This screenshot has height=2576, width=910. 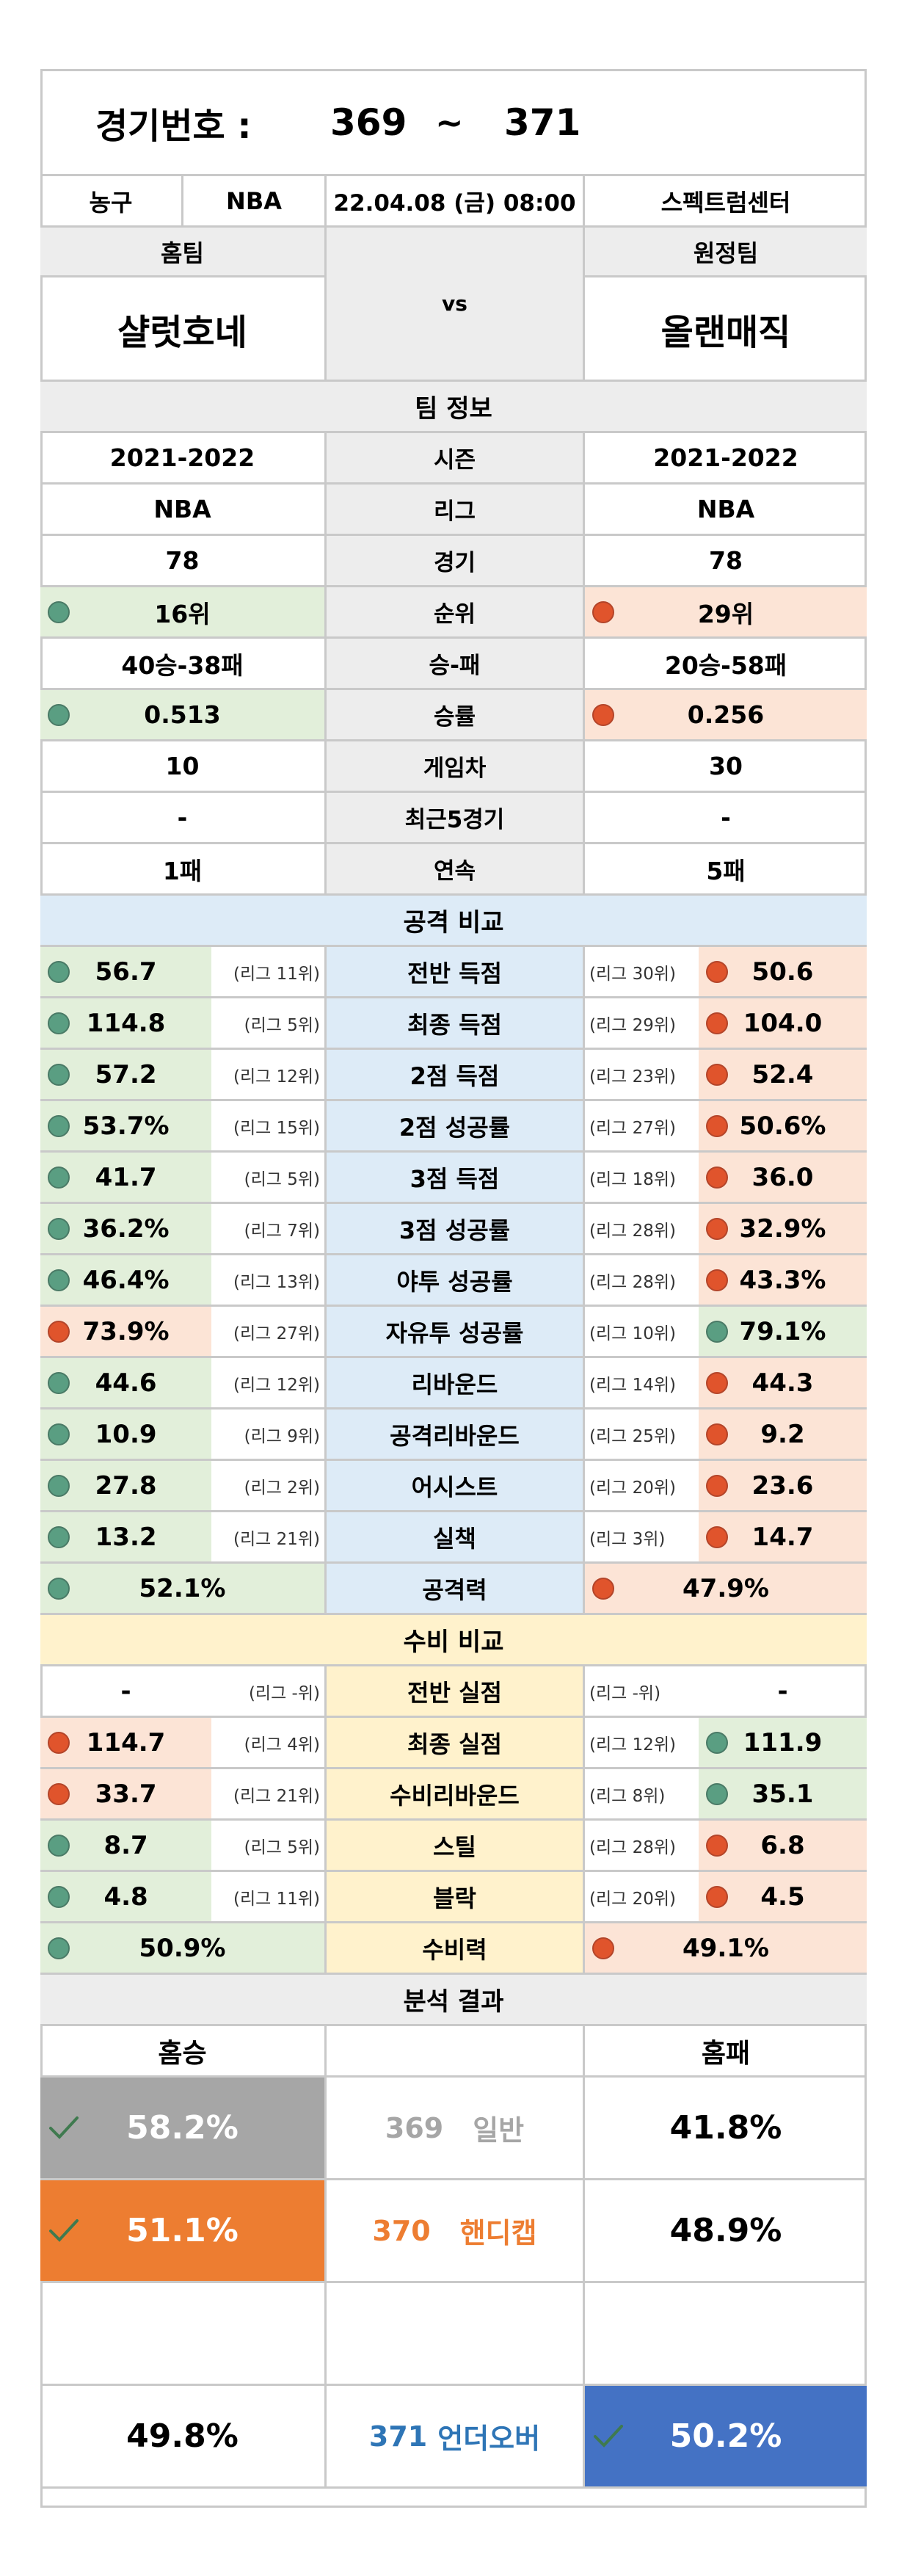 I want to click on home-power: 52.1%, so click(x=183, y=1589).